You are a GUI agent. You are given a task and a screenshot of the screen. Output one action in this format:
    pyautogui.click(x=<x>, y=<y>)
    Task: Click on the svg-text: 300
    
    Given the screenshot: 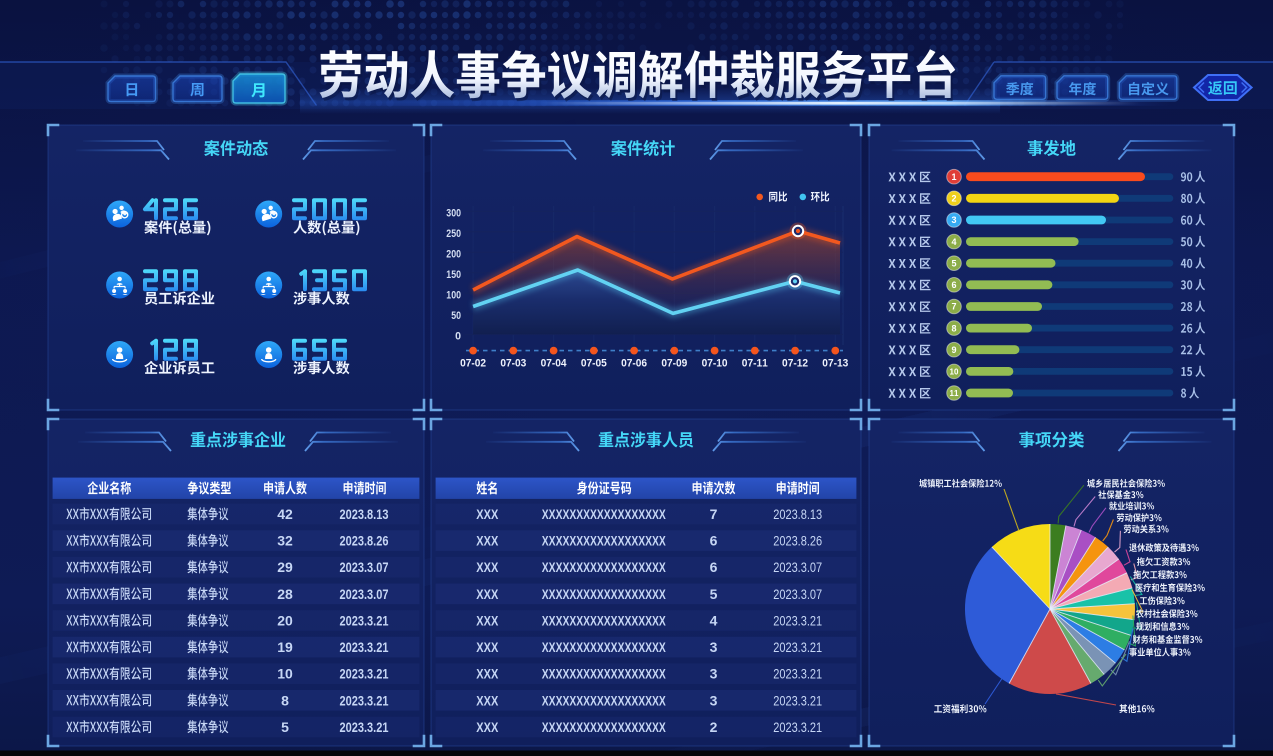 What is the action you would take?
    pyautogui.click(x=453, y=213)
    